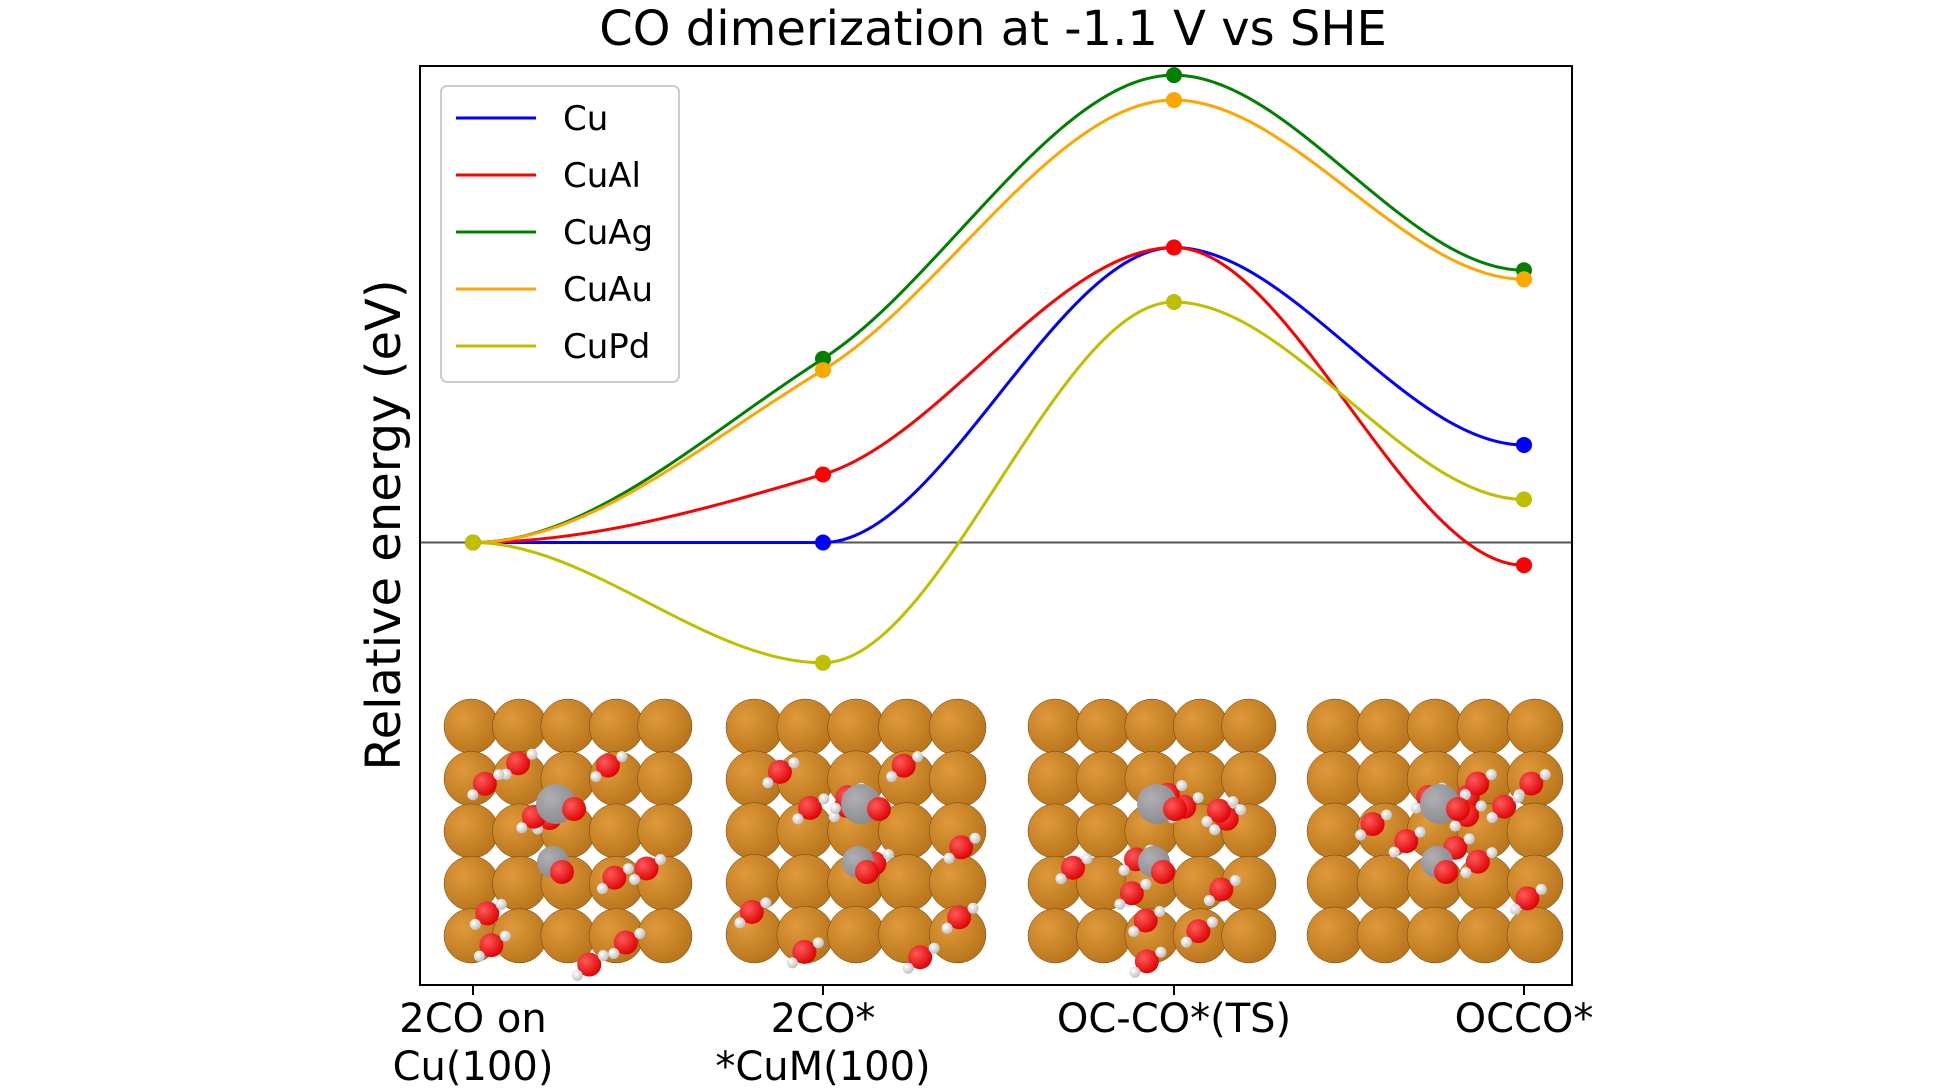 The height and width of the screenshot is (1090, 1935). What do you see at coordinates (602, 176) in the screenshot?
I see `legend-label-cual: CuAl` at bounding box center [602, 176].